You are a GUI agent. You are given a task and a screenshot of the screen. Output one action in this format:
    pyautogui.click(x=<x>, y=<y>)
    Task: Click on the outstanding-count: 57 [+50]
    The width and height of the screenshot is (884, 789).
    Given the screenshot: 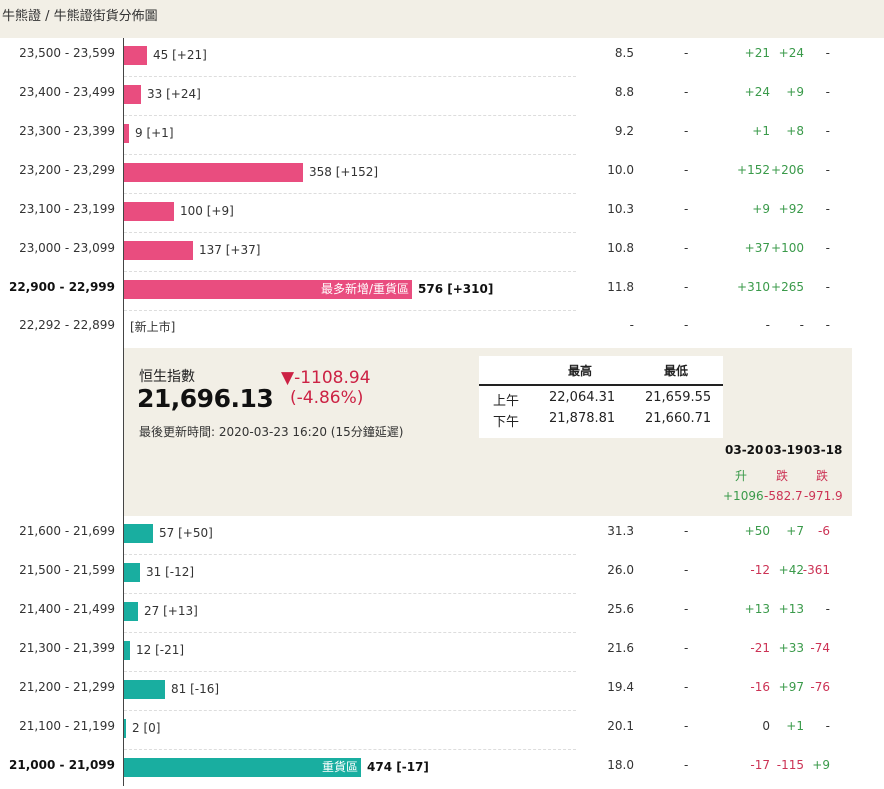 What is the action you would take?
    pyautogui.click(x=186, y=533)
    